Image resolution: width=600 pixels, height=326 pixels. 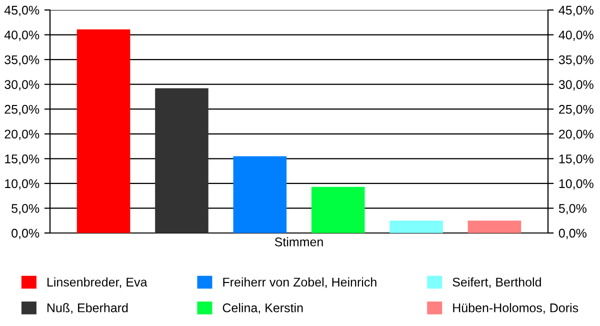 What do you see at coordinates (97, 282) in the screenshot?
I see `legend-label: Linsenbreder, Eva` at bounding box center [97, 282].